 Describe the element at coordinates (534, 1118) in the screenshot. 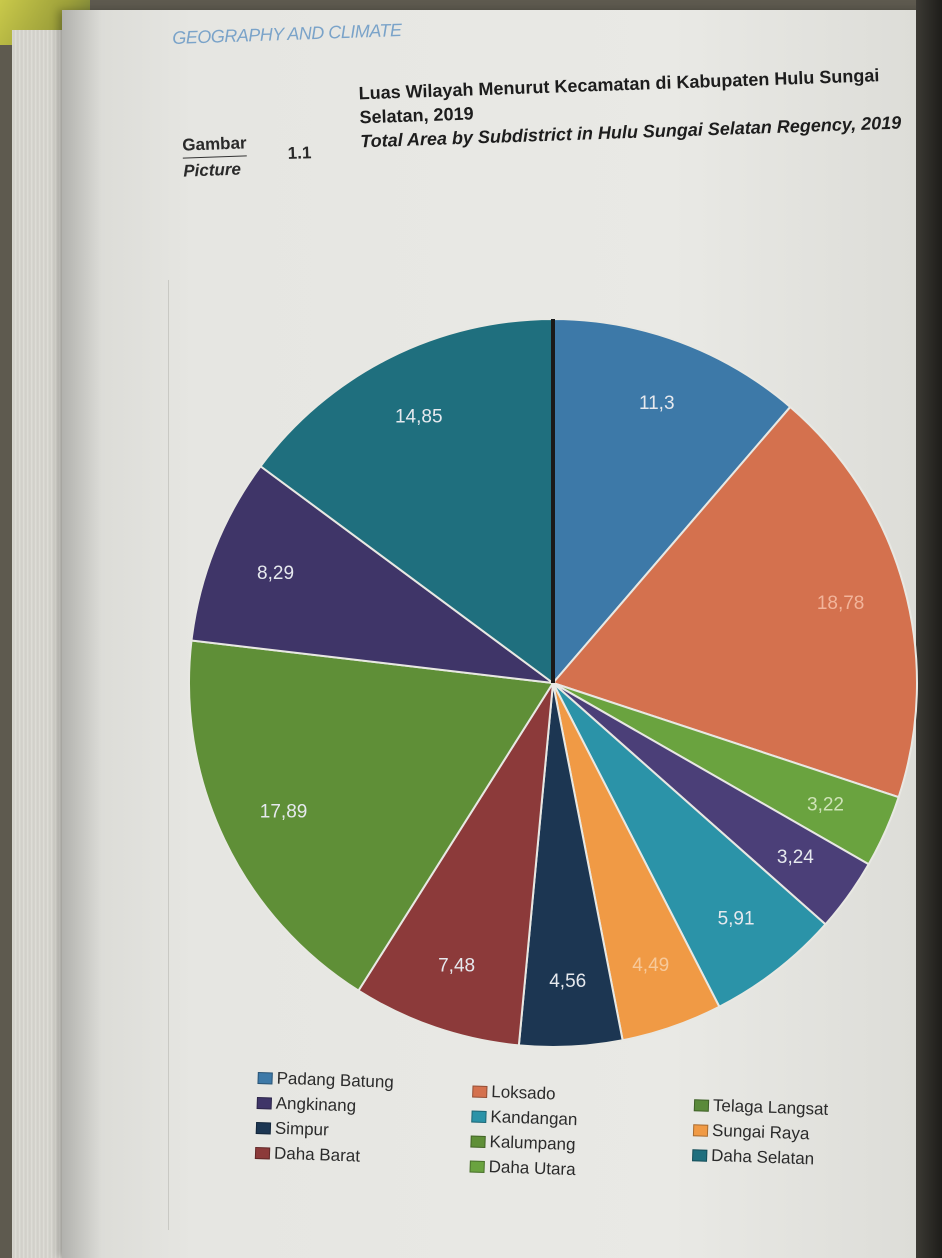

I see `legend-label: Kandangan` at that location.